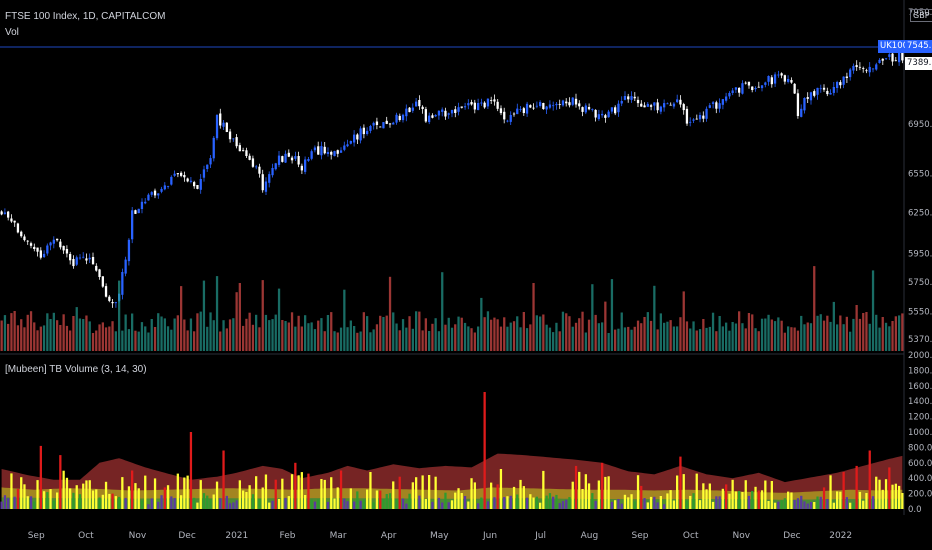 The height and width of the screenshot is (550, 932). I want to click on currency-badge: GBP, so click(921, 15).